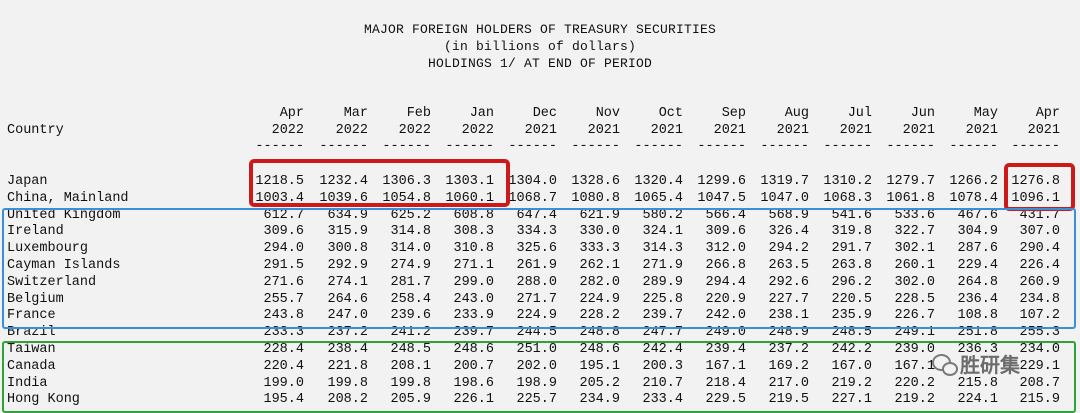  What do you see at coordinates (662, 215) in the screenshot?
I see `holding-value: 580.2` at bounding box center [662, 215].